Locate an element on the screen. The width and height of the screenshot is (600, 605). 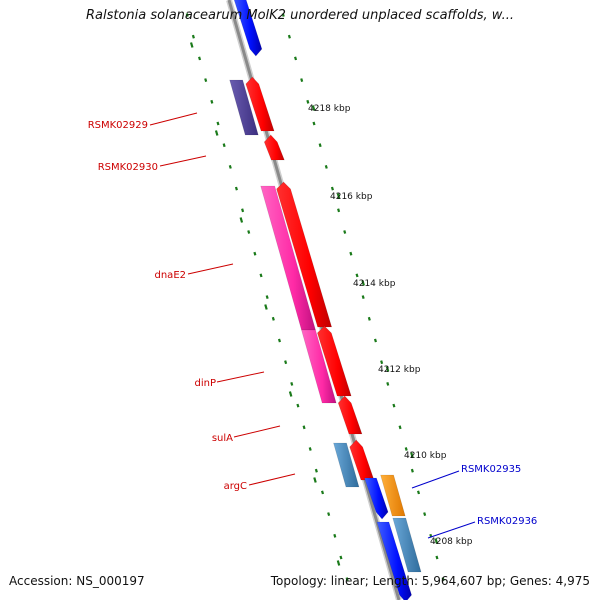
gene-label-argc: argC is located at coordinates (235, 486).